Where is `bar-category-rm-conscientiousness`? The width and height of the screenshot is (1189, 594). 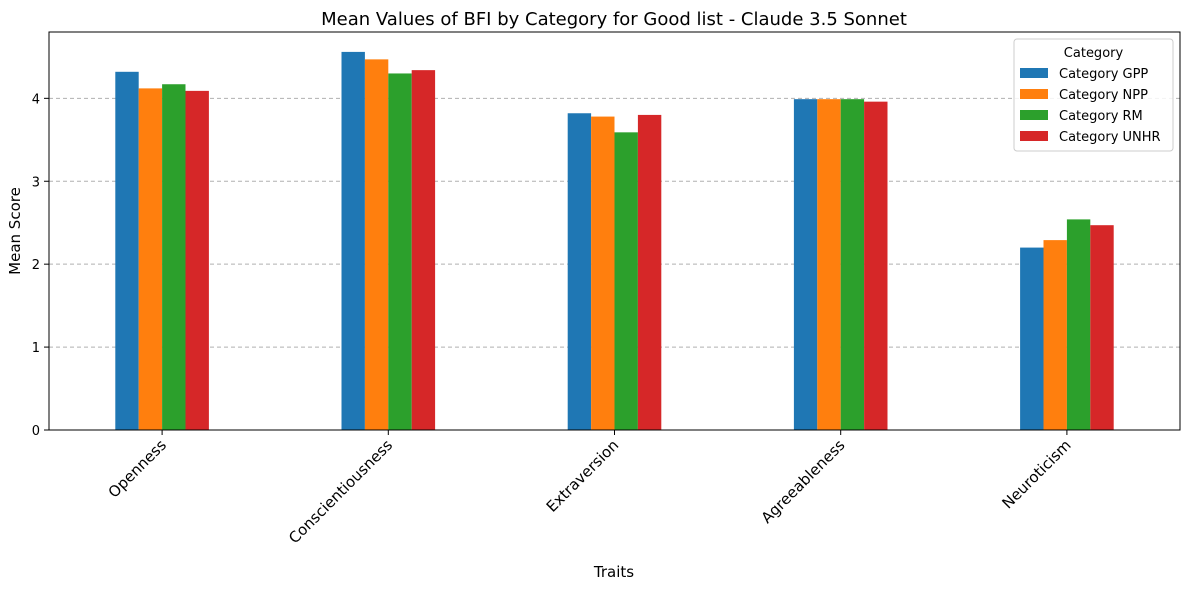
bar-category-rm-conscientiousness is located at coordinates (400, 251).